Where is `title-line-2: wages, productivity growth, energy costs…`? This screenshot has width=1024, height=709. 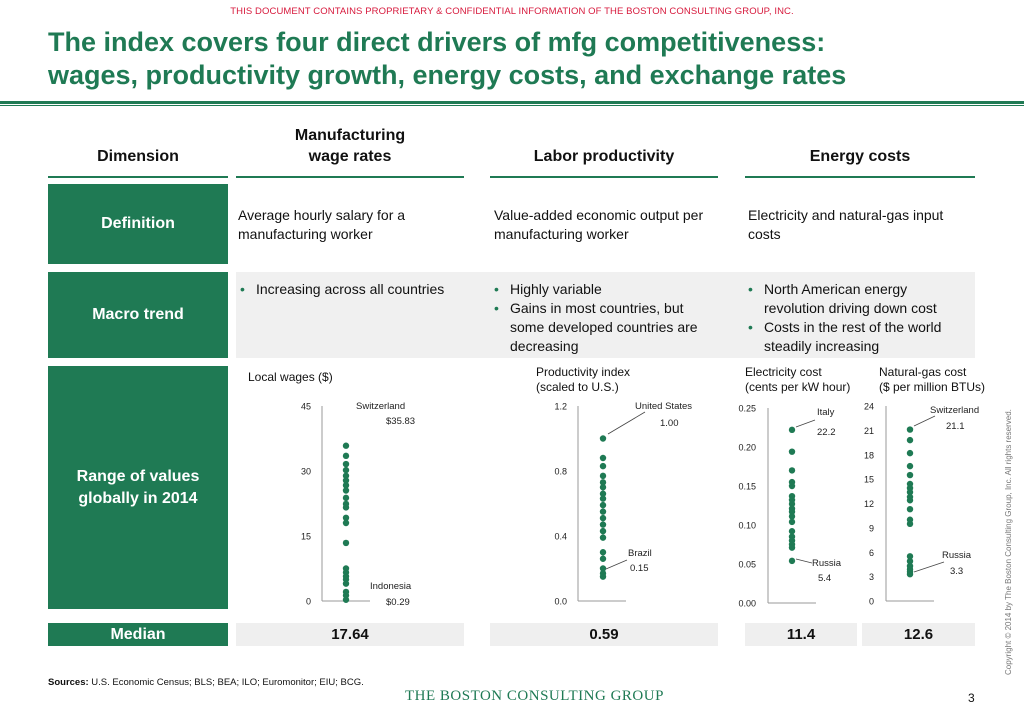 title-line-2: wages, productivity growth, energy costs… is located at coordinates (447, 75).